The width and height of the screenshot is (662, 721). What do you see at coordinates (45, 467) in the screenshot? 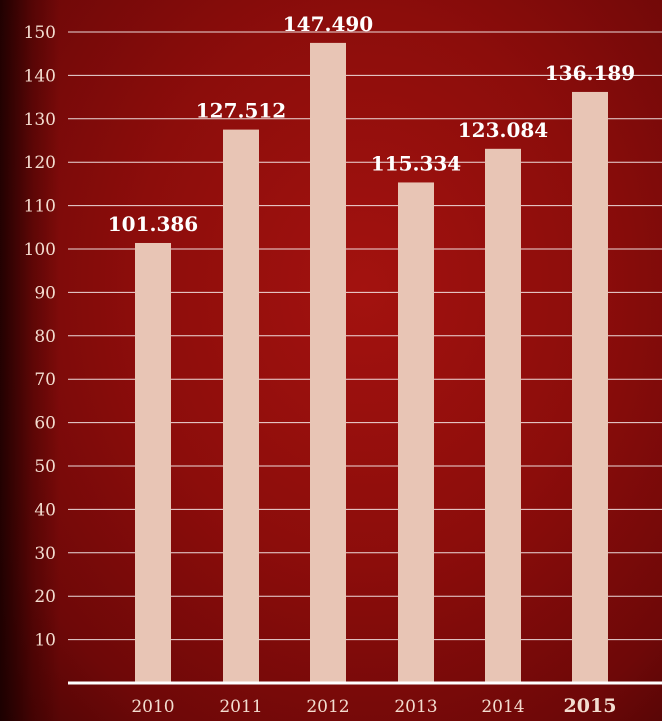
I see `y-tick-label: 50` at bounding box center [45, 467].